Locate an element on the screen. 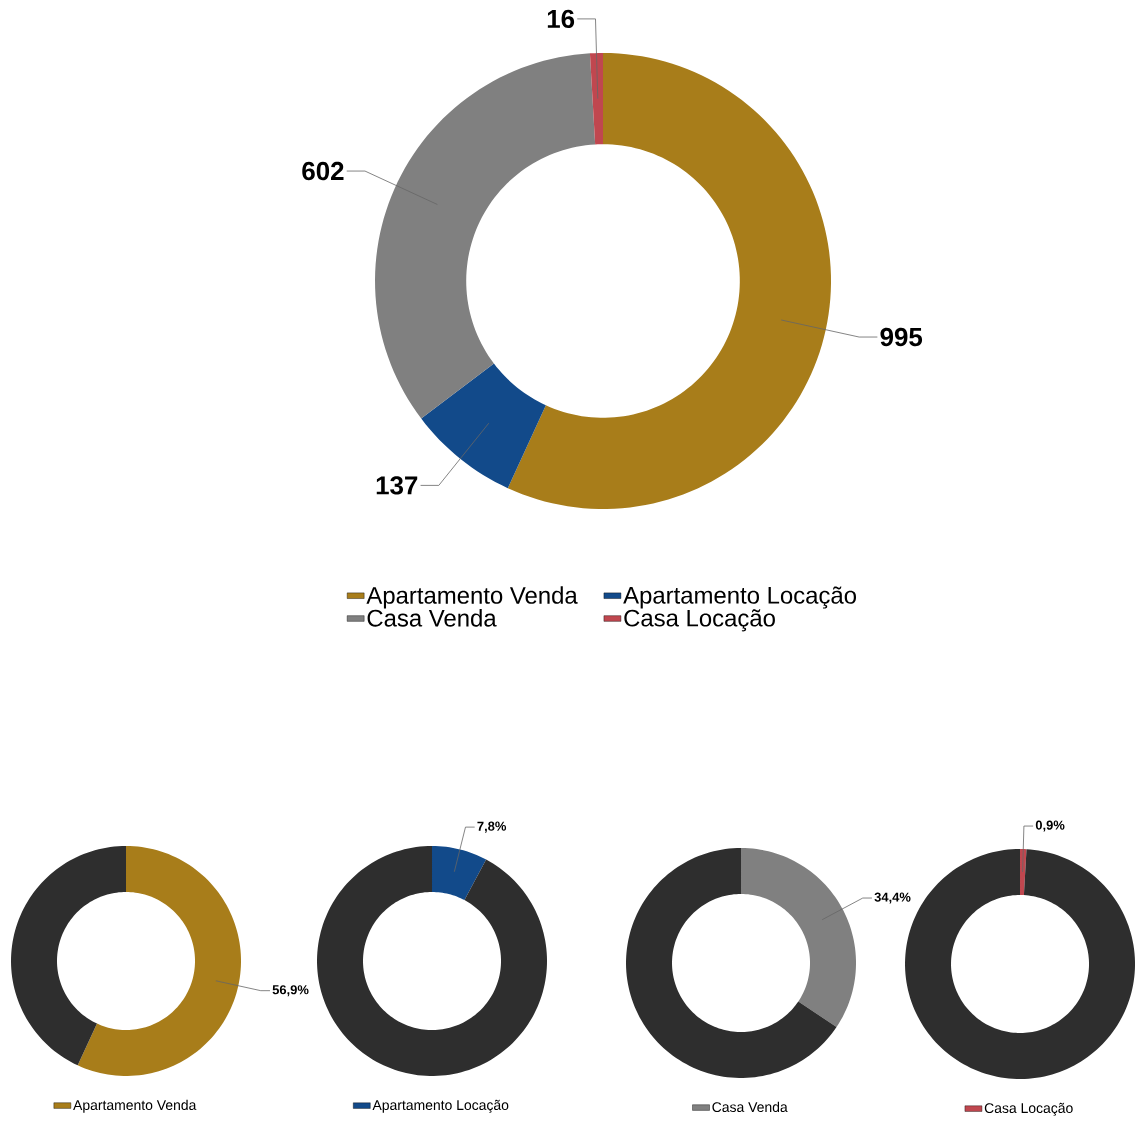 The height and width of the screenshot is (1131, 1140). data-label: 137 is located at coordinates (397, 485).